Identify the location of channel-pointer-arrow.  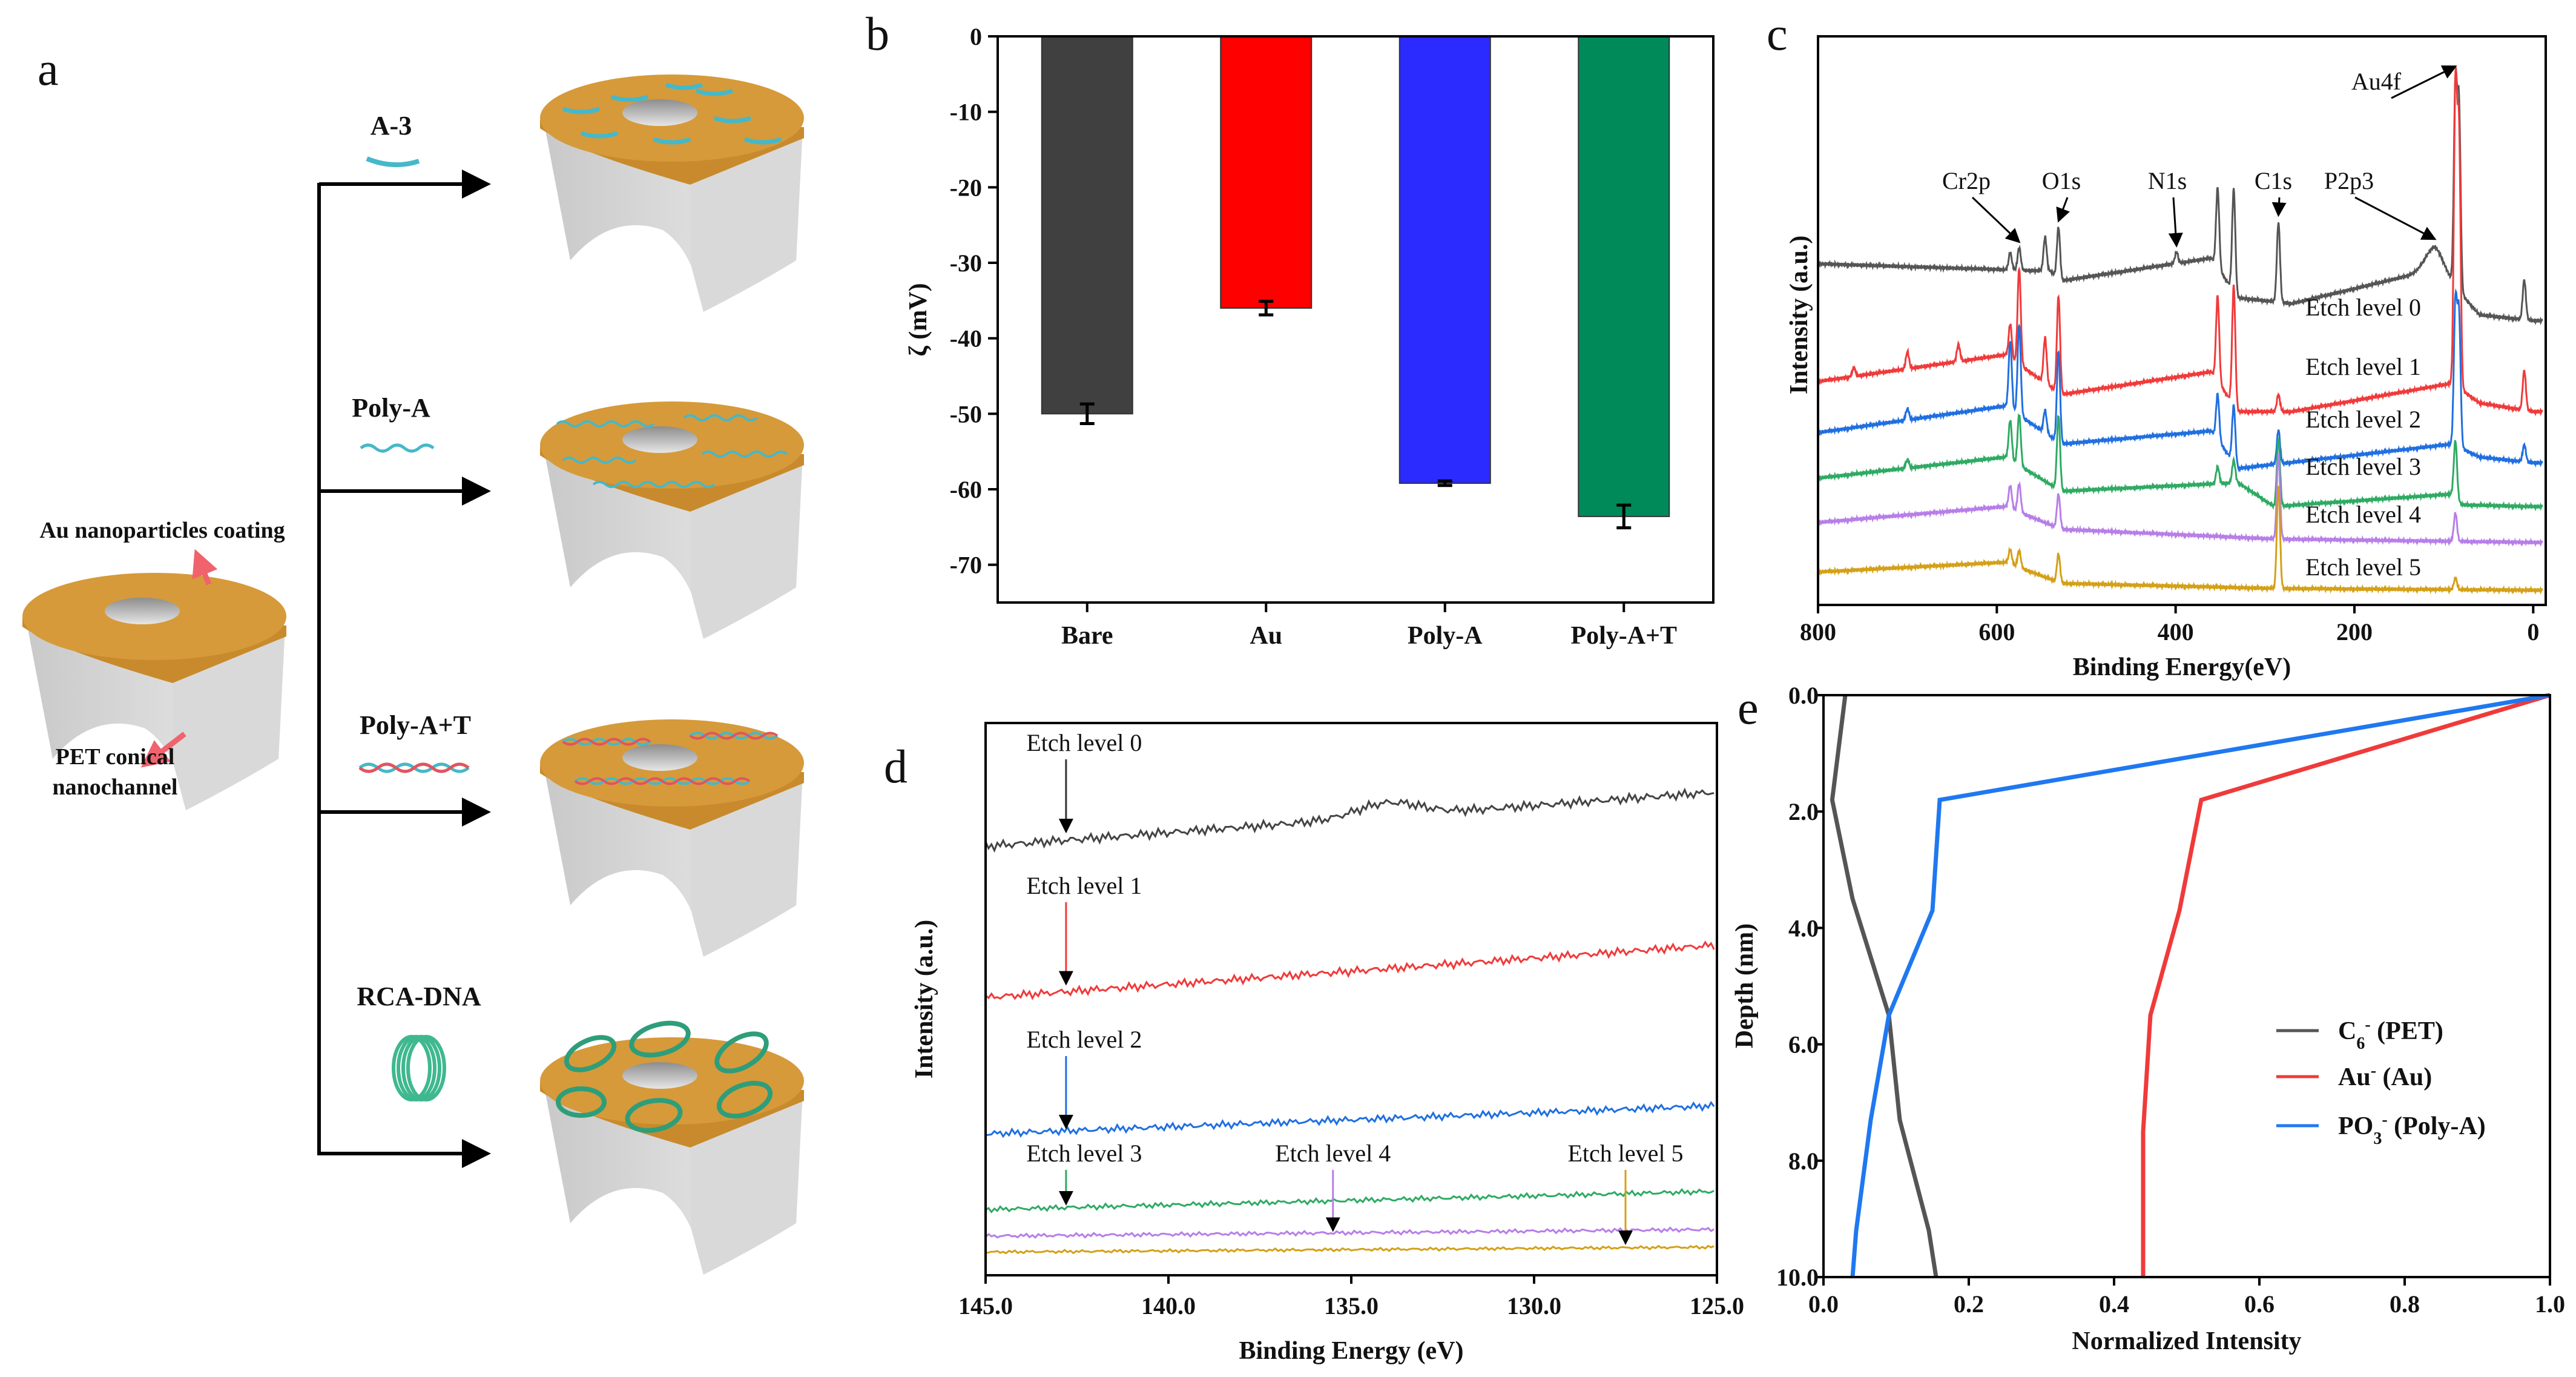
(163, 750).